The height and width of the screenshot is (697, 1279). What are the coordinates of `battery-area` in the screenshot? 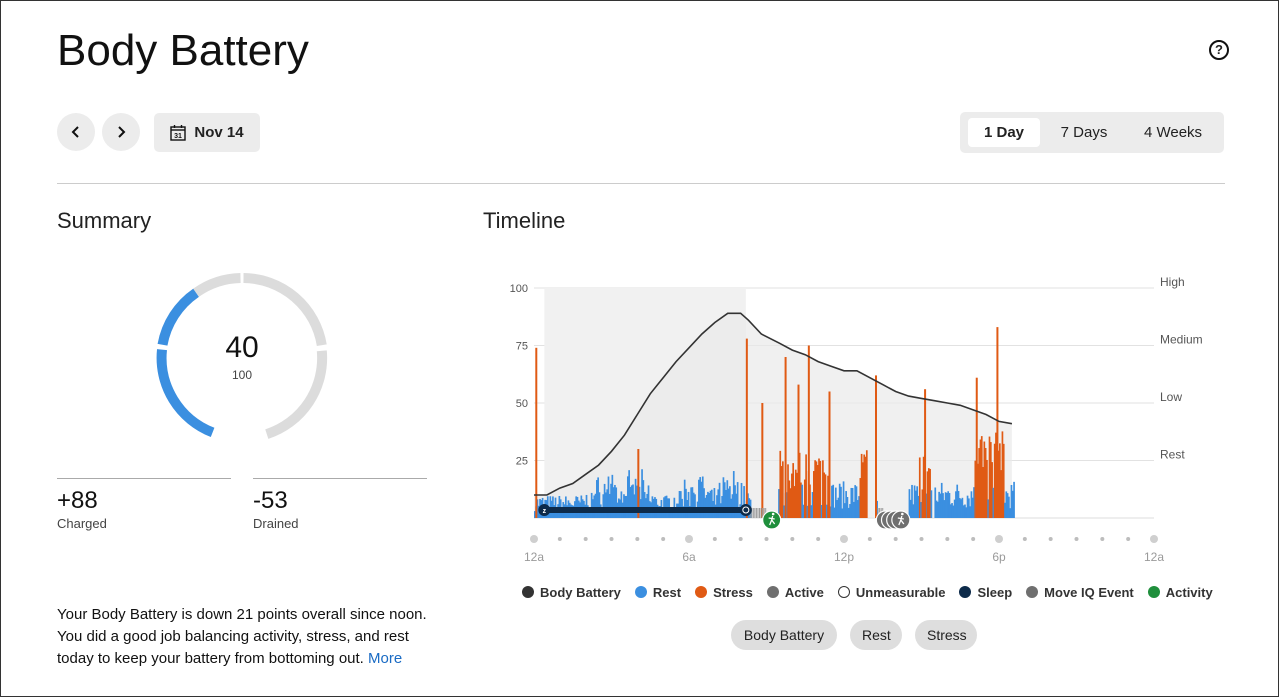 It's located at (773, 415).